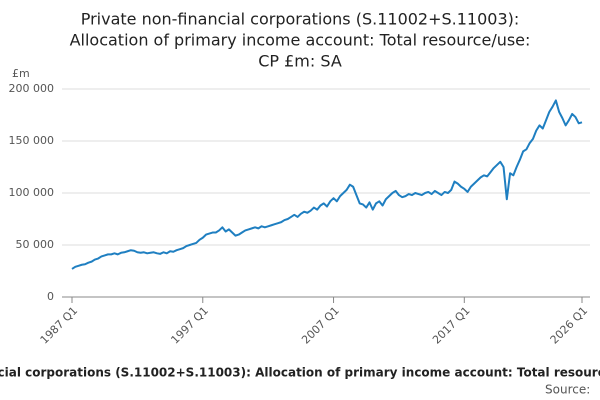 The image size is (600, 400). What do you see at coordinates (32, 88) in the screenshot?
I see `y-tick-label: 200 000` at bounding box center [32, 88].